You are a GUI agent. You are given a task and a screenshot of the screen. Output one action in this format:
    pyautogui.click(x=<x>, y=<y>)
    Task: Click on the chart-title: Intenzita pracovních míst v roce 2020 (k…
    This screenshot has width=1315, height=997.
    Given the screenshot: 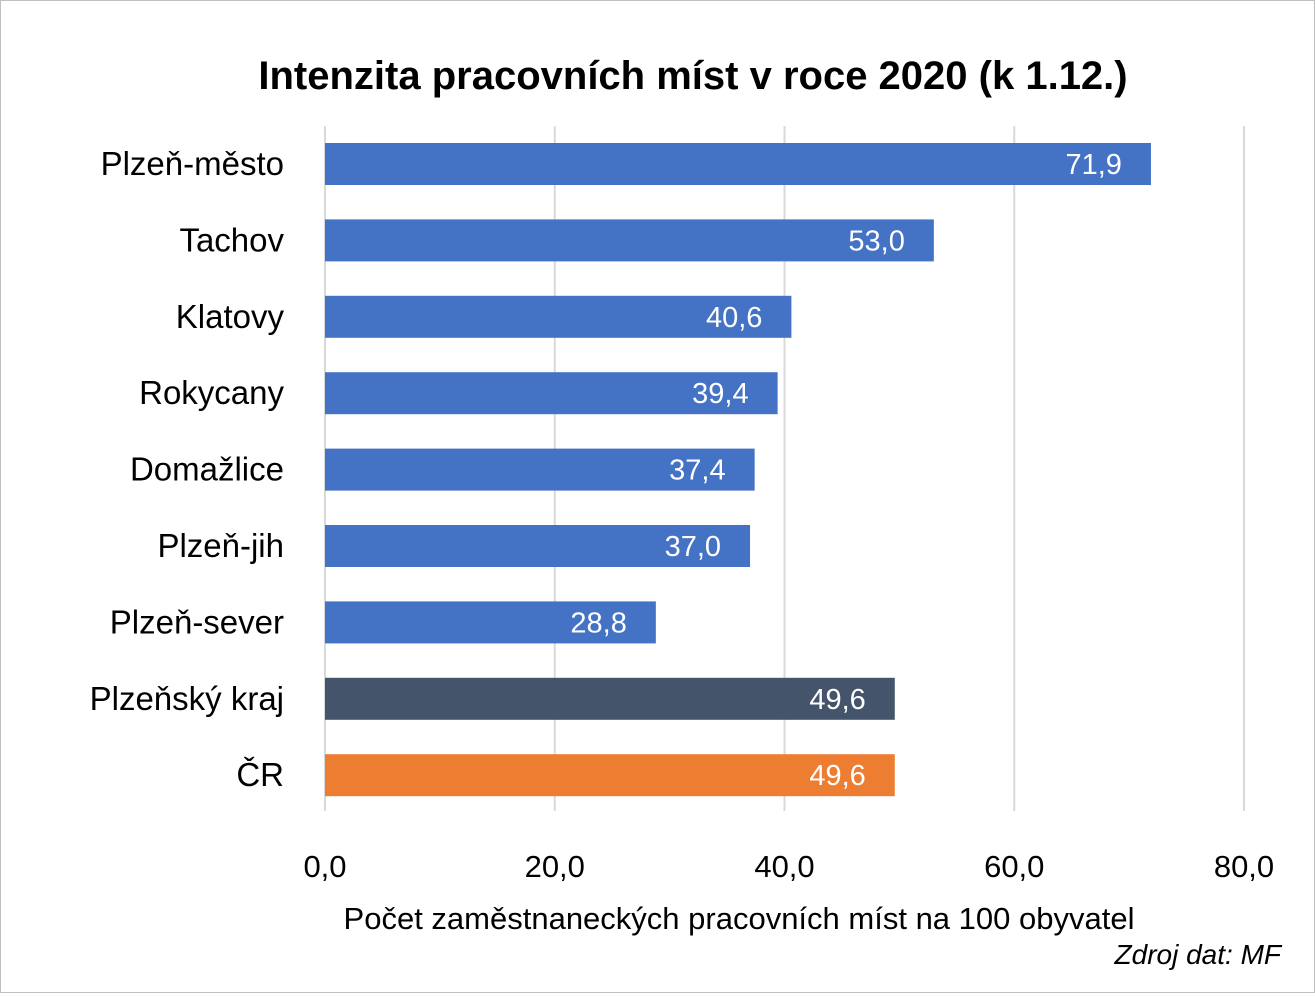 What is the action you would take?
    pyautogui.click(x=692, y=76)
    